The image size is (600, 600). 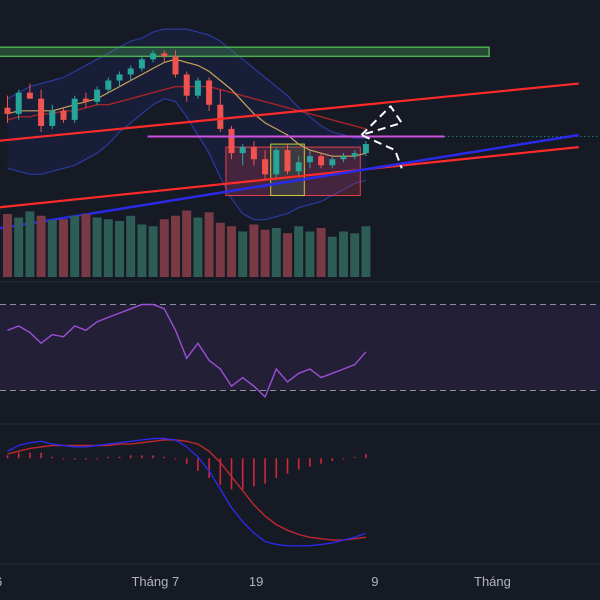 What do you see at coordinates (245, 52) in the screenshot?
I see `resistance-zone` at bounding box center [245, 52].